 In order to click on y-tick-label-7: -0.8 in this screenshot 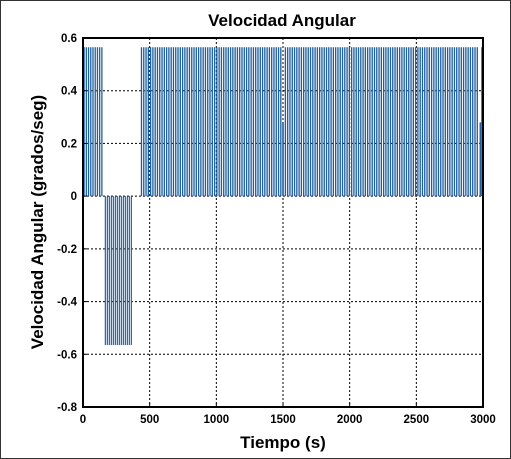, I will do `click(67, 408)`.